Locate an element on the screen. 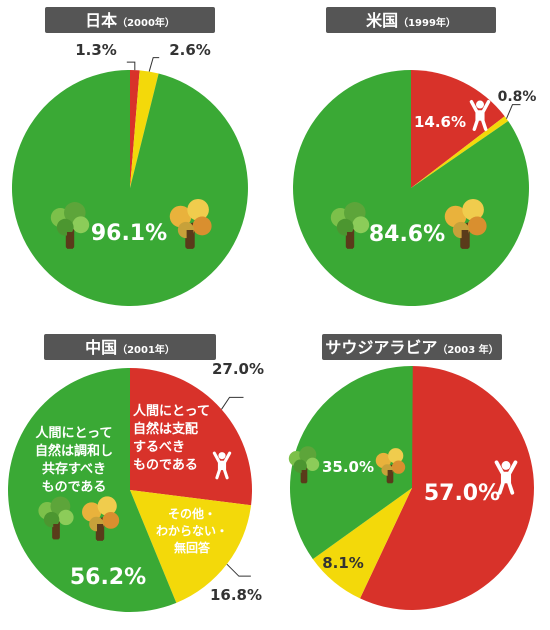 This screenshot has width=550, height=630. data-label: 1.3% is located at coordinates (96, 50).